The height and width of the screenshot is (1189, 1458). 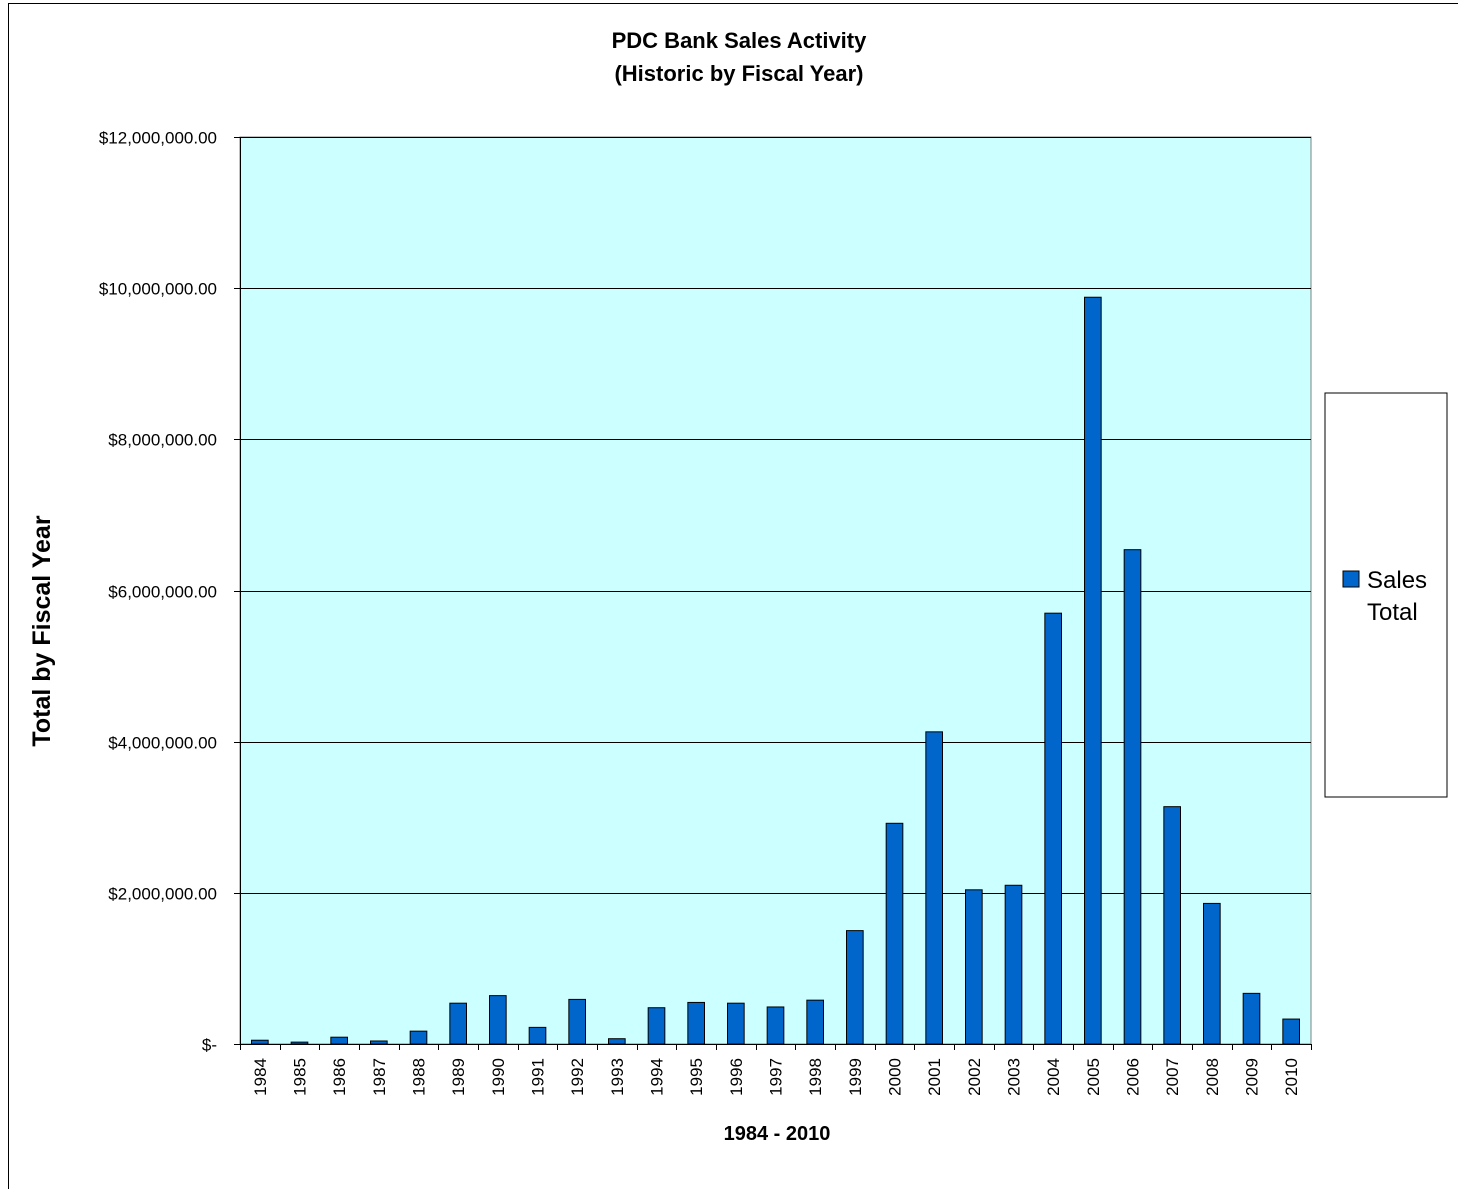 What do you see at coordinates (1133, 1077) in the screenshot?
I see `x-tick-label: 2006` at bounding box center [1133, 1077].